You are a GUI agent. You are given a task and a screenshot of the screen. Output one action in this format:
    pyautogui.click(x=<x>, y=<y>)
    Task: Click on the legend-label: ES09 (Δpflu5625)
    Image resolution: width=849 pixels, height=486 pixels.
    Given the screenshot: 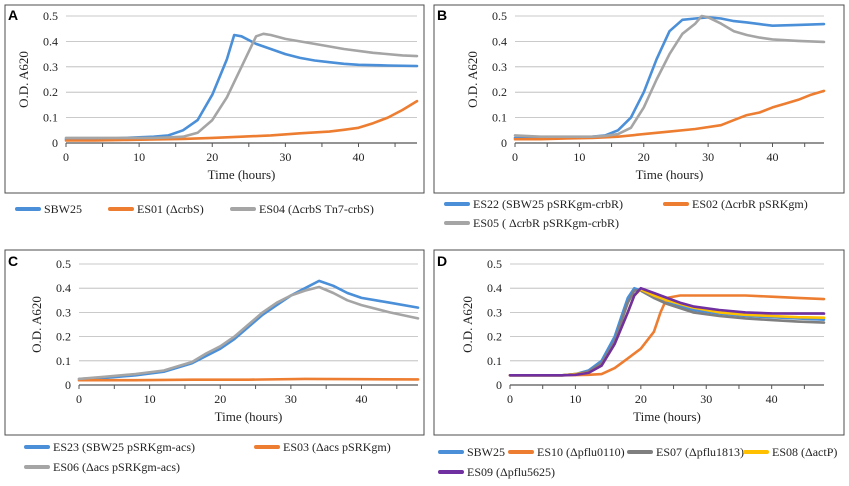 What is the action you would take?
    pyautogui.click(x=511, y=472)
    